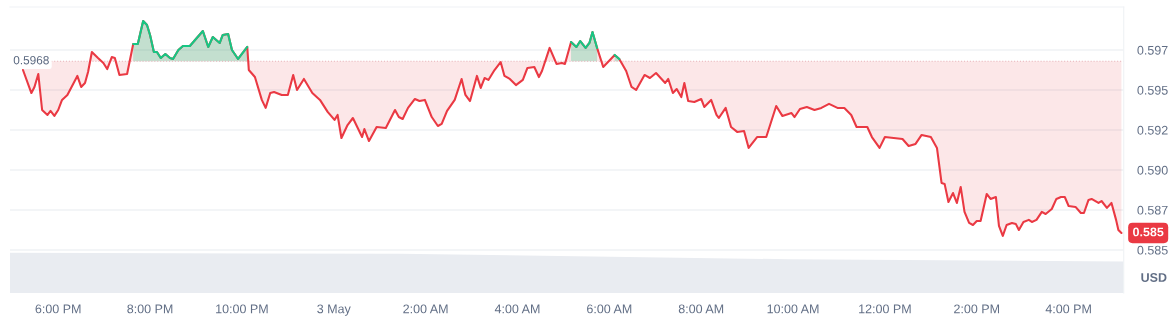 Image resolution: width=1173 pixels, height=325 pixels. What do you see at coordinates (425, 309) in the screenshot?
I see `x-tick-label: 2:00 AM` at bounding box center [425, 309].